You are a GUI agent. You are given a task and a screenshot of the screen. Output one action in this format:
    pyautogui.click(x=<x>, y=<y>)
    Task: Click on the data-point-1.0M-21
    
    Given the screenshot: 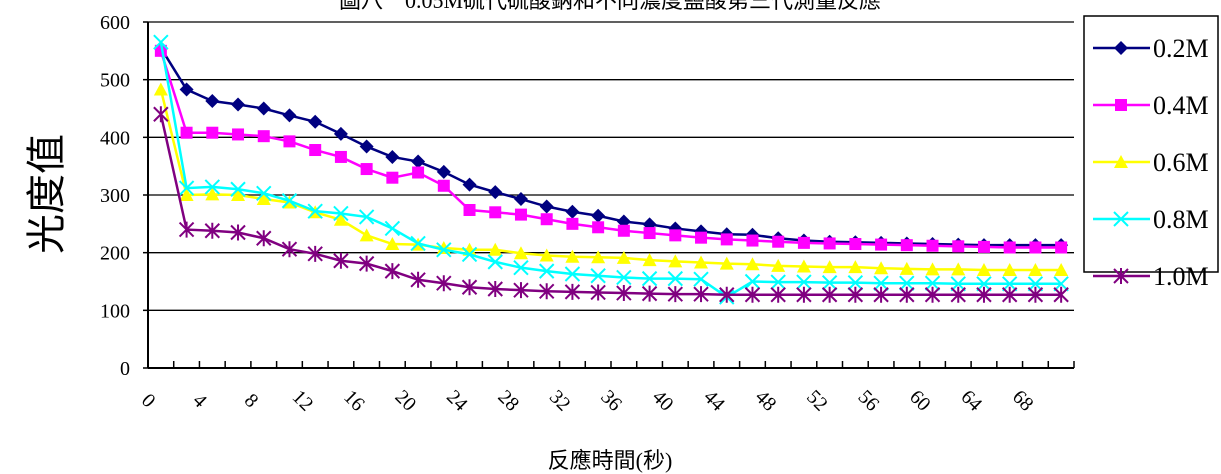 What is the action you would take?
    pyautogui.click(x=418, y=279)
    